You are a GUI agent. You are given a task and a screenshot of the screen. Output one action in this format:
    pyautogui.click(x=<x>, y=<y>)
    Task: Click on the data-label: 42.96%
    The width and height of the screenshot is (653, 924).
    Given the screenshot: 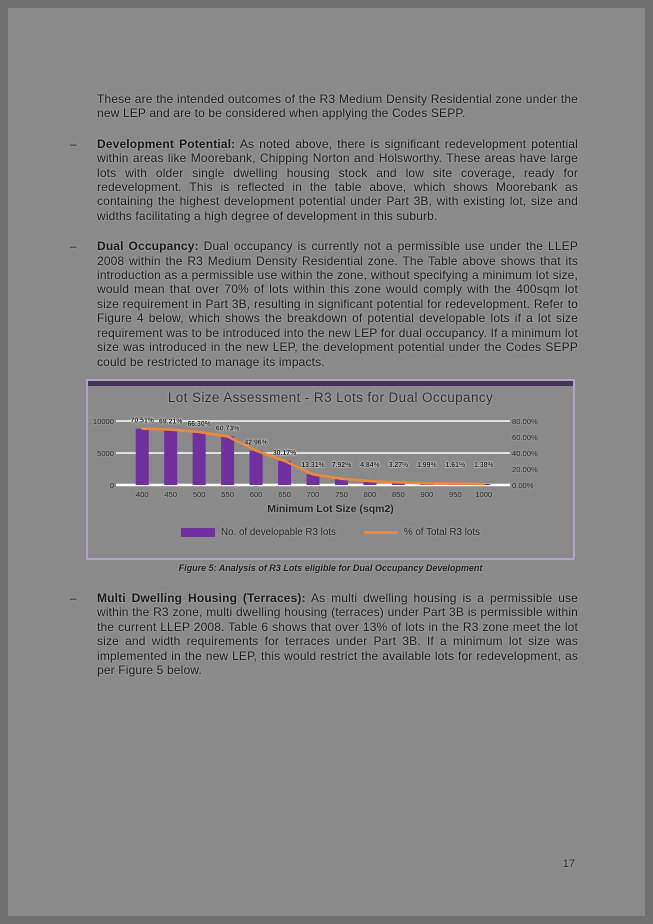 What is the action you would take?
    pyautogui.click(x=255, y=443)
    